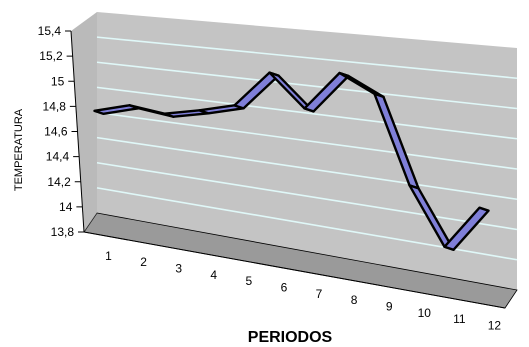 The height and width of the screenshot is (347, 529). I want to click on x-tick-label: 1, so click(108, 256).